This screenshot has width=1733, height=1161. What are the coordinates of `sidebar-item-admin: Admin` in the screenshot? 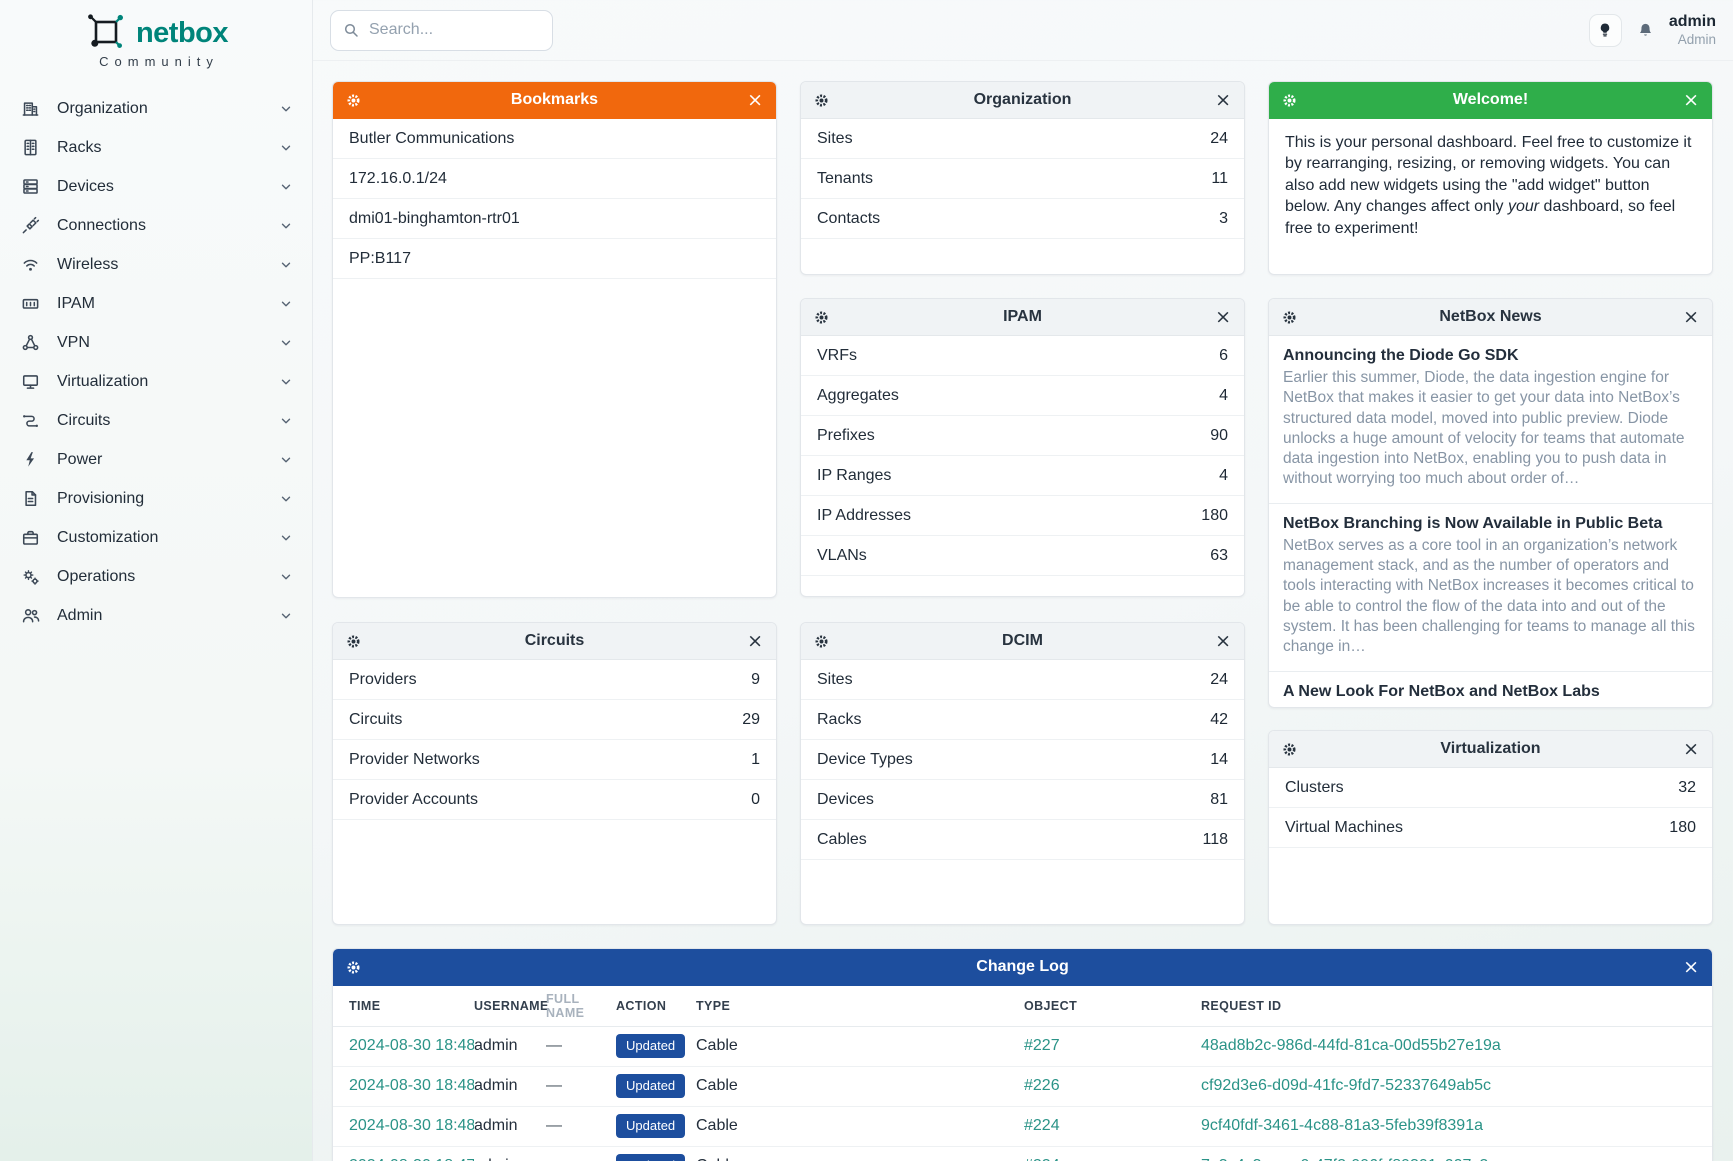 It's located at (156, 615).